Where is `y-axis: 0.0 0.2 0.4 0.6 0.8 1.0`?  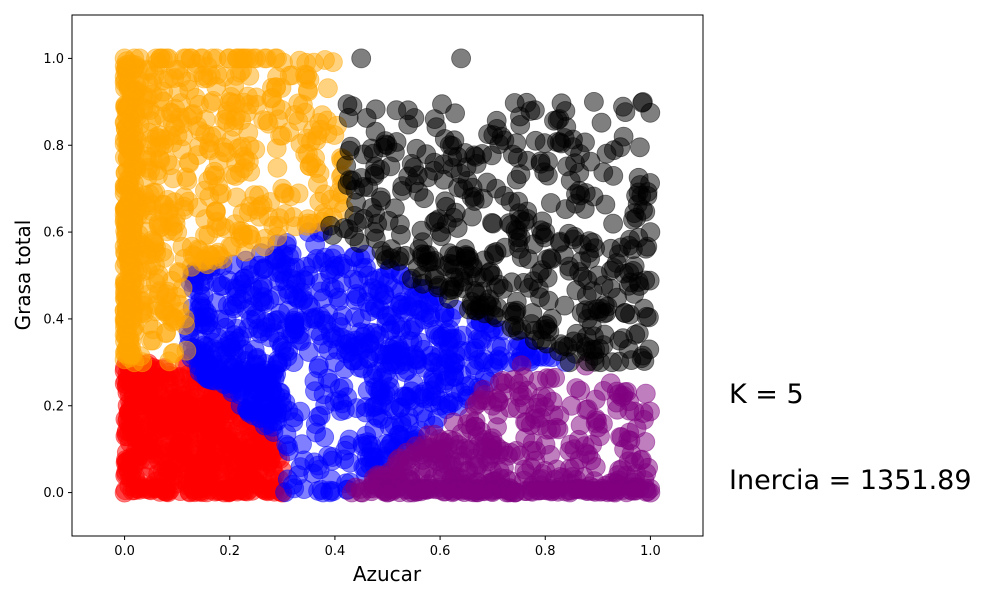
y-axis: 0.0 0.2 0.4 0.6 0.8 1.0 is located at coordinates (57, 276).